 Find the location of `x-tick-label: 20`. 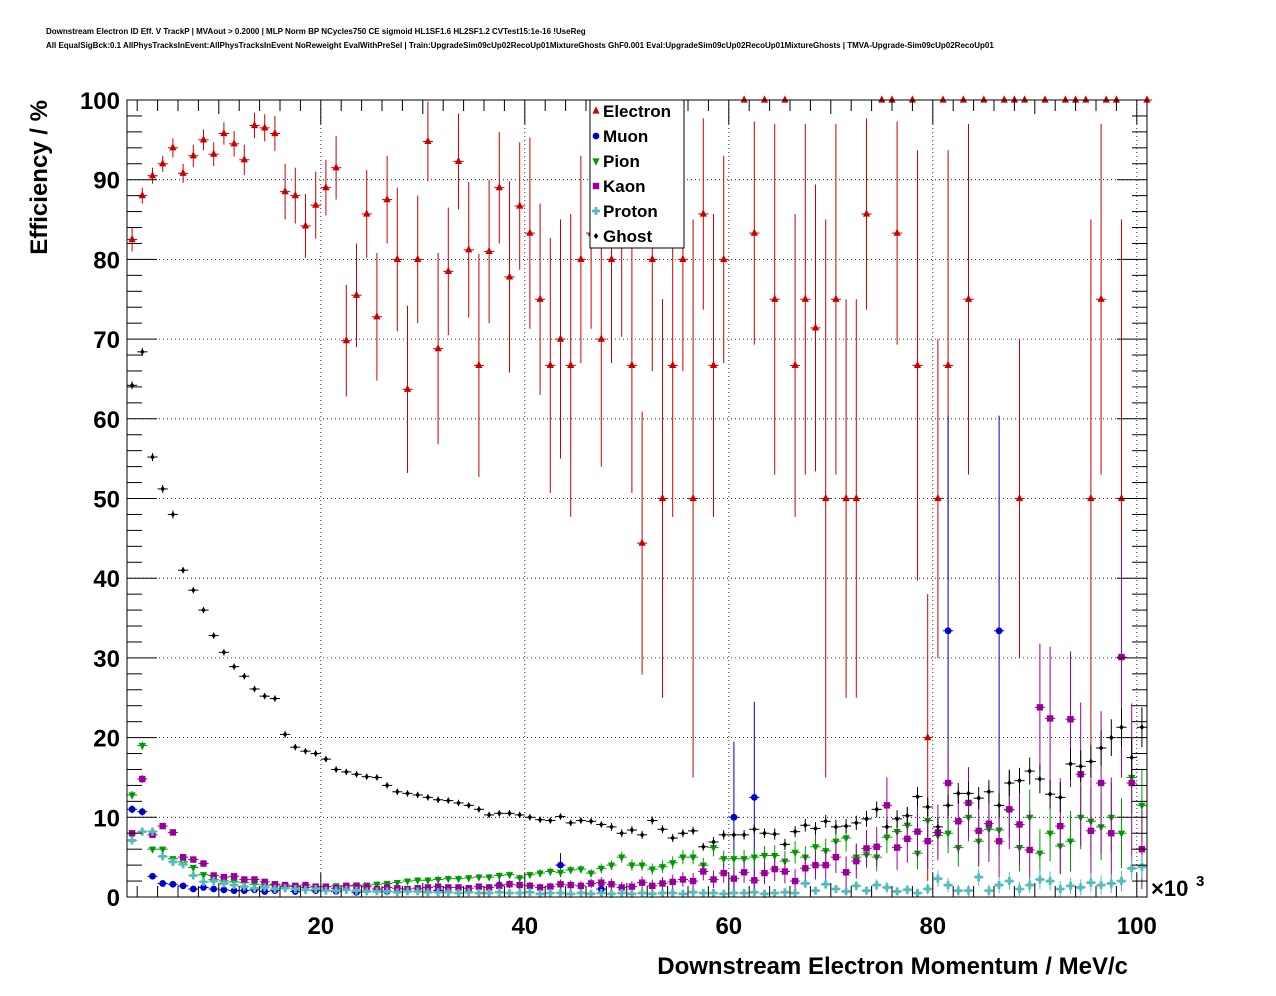

x-tick-label: 20 is located at coordinates (320, 926).